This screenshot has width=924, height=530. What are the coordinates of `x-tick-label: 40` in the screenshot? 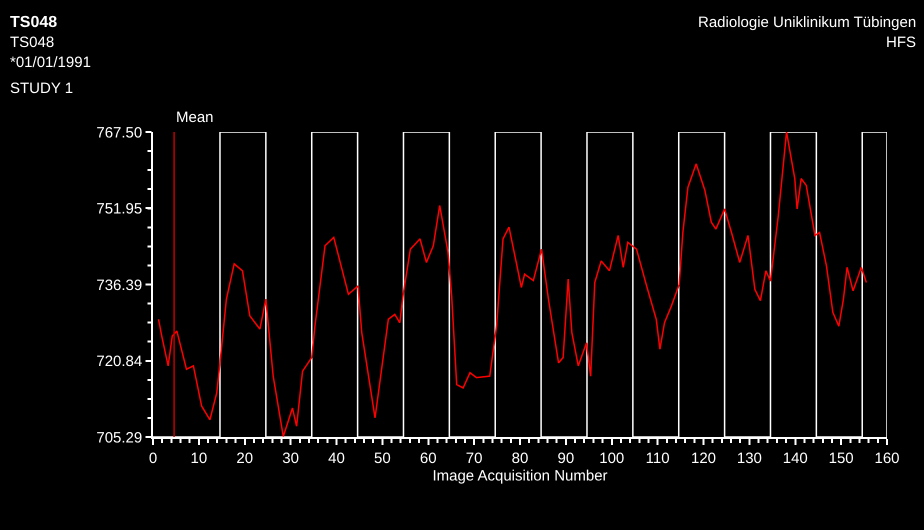 It's located at (336, 458).